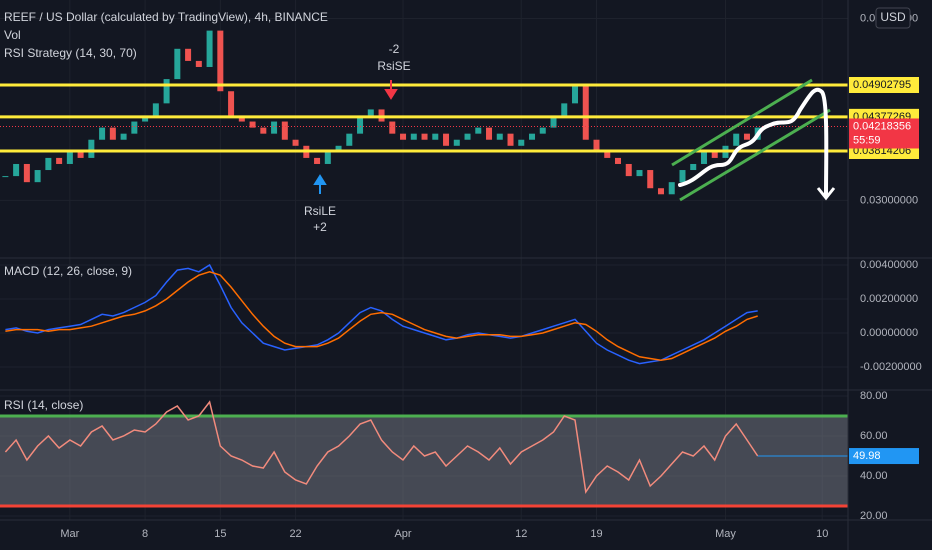  What do you see at coordinates (320, 184) in the screenshot?
I see `long-arrow` at bounding box center [320, 184].